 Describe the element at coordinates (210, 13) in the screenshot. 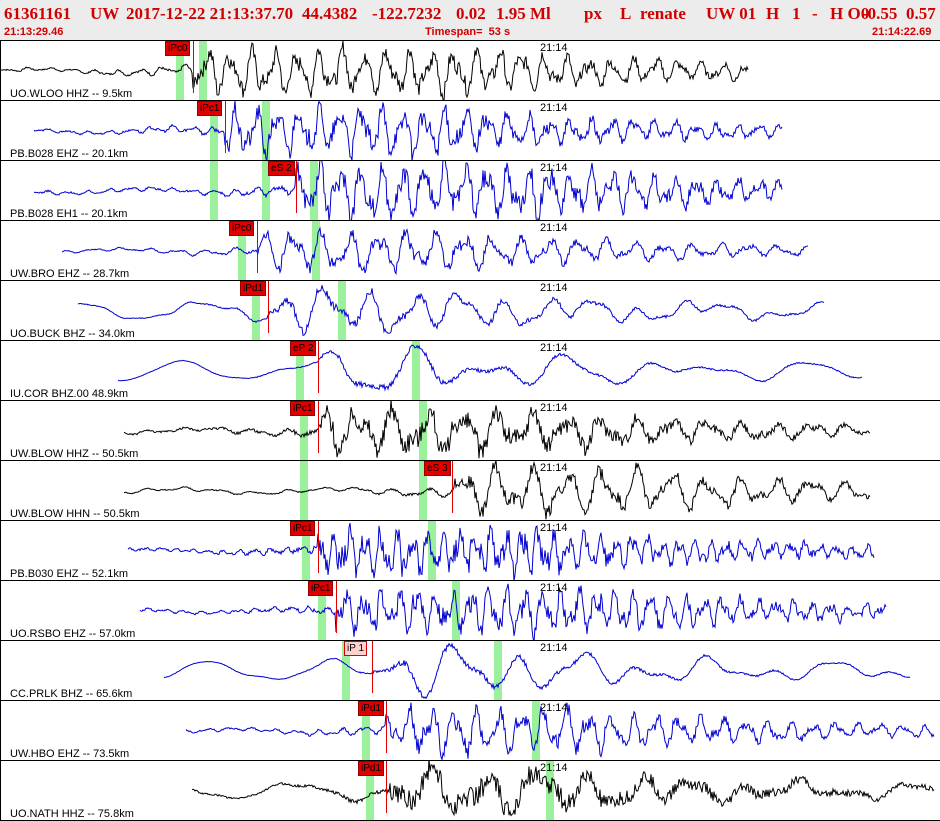

I see `event-datetime: 2017-12-22 21:13:37.70` at that location.